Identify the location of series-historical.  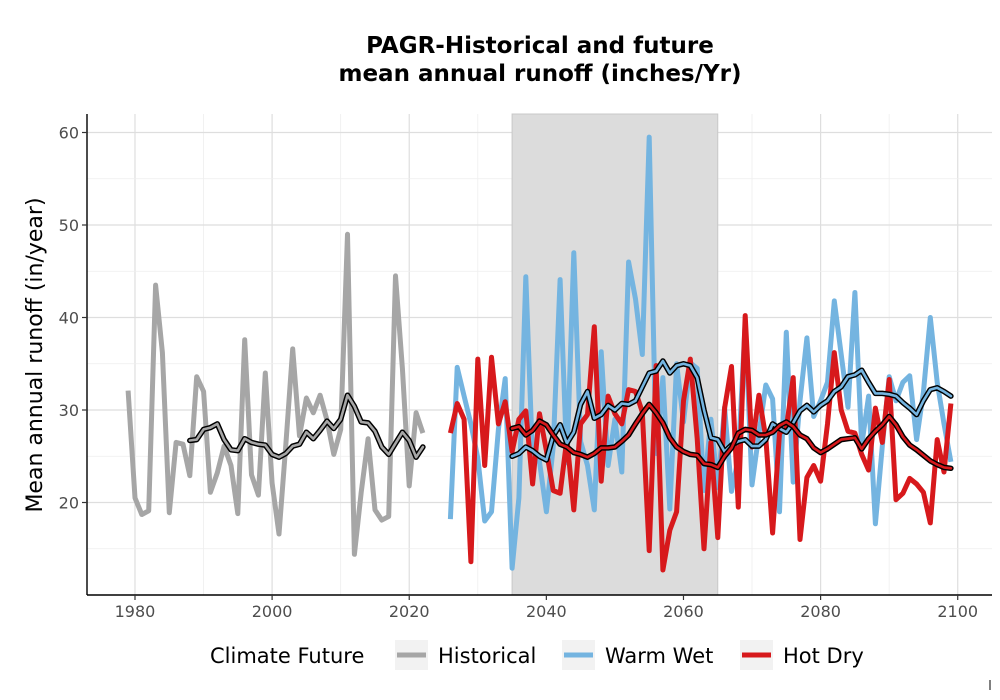
(275, 394).